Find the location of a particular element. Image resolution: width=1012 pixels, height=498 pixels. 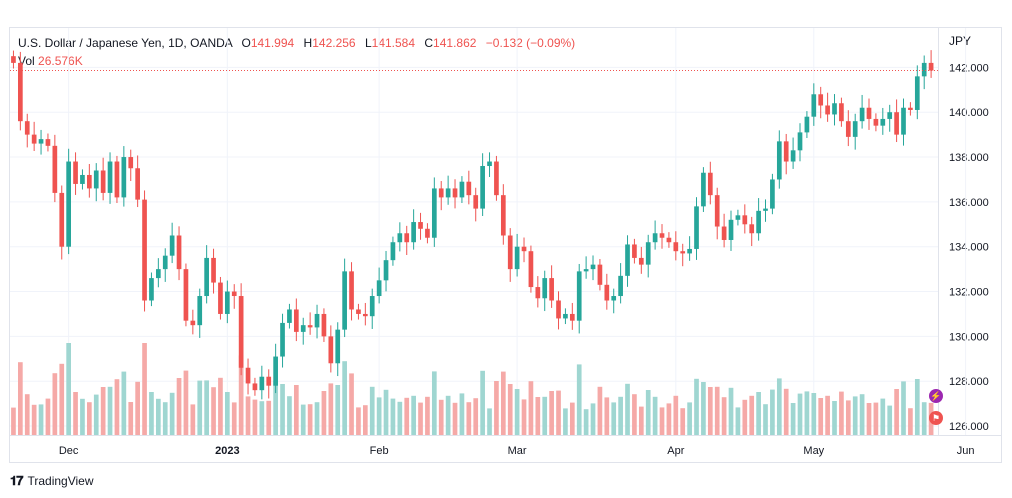

footer: 𝟏𝟕 TradingView is located at coordinates (52, 481).